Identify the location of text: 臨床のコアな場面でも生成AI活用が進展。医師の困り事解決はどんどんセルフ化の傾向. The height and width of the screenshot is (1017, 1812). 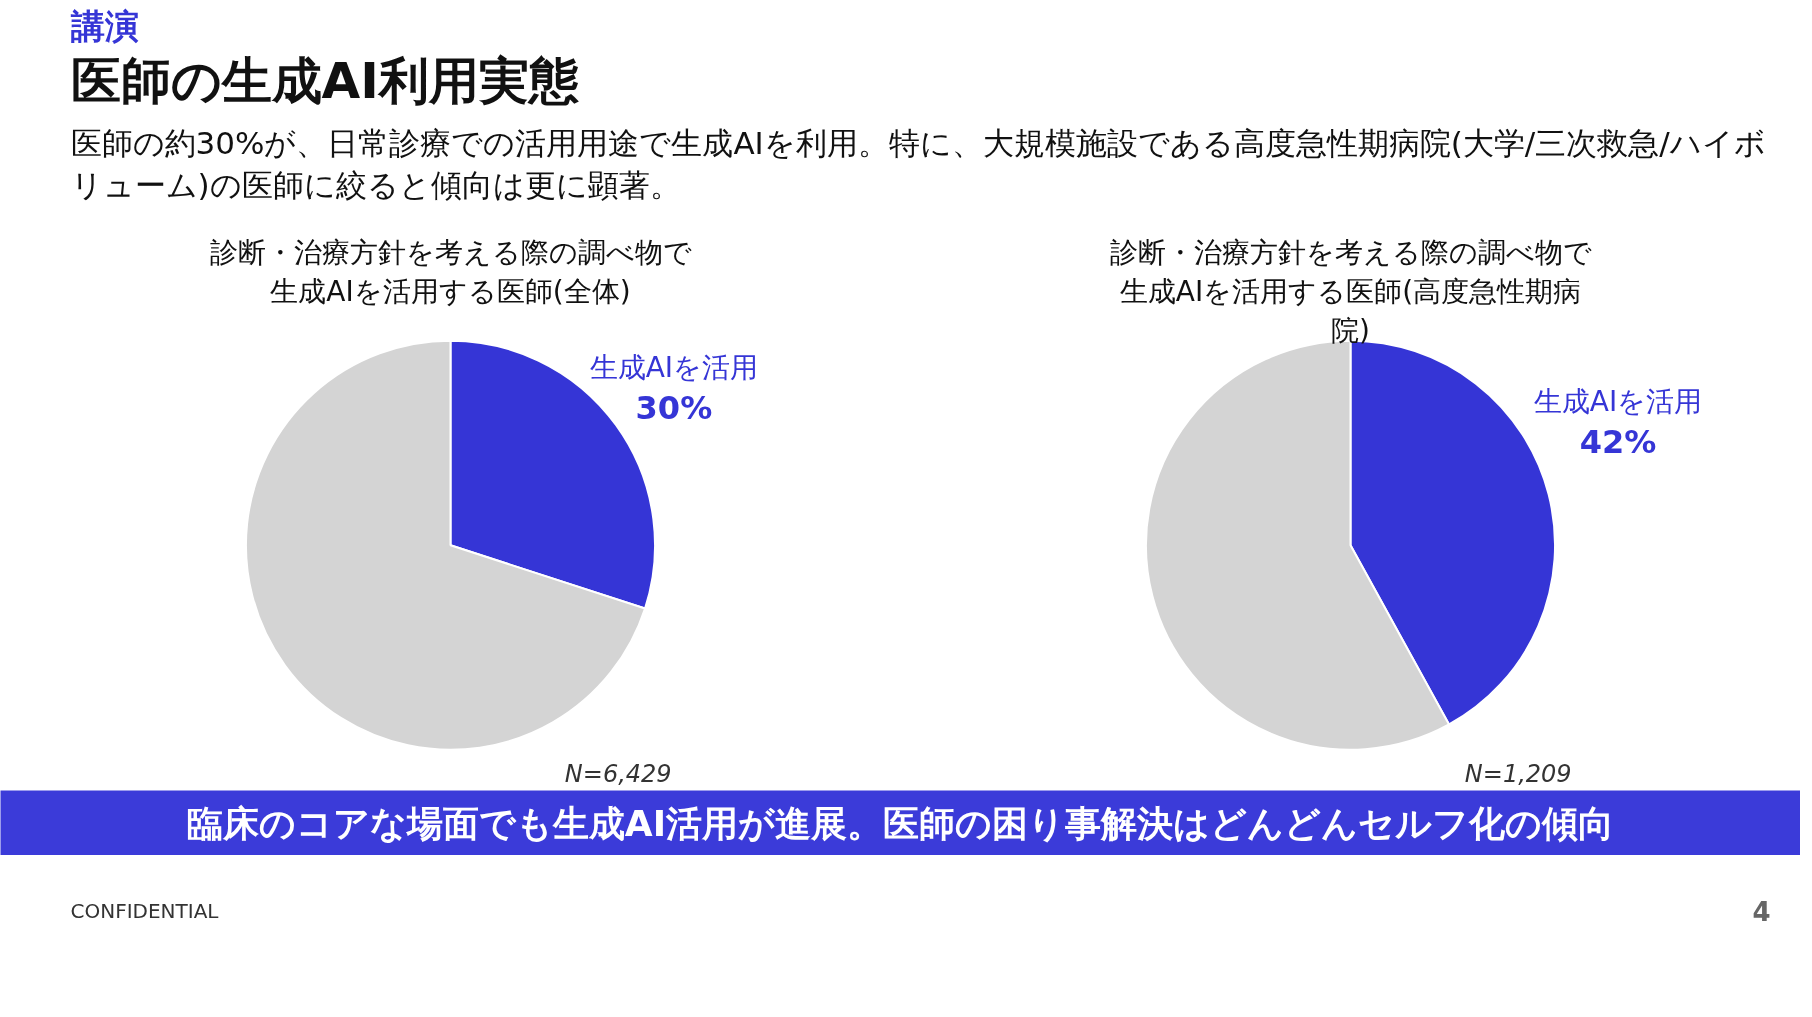
(900, 823).